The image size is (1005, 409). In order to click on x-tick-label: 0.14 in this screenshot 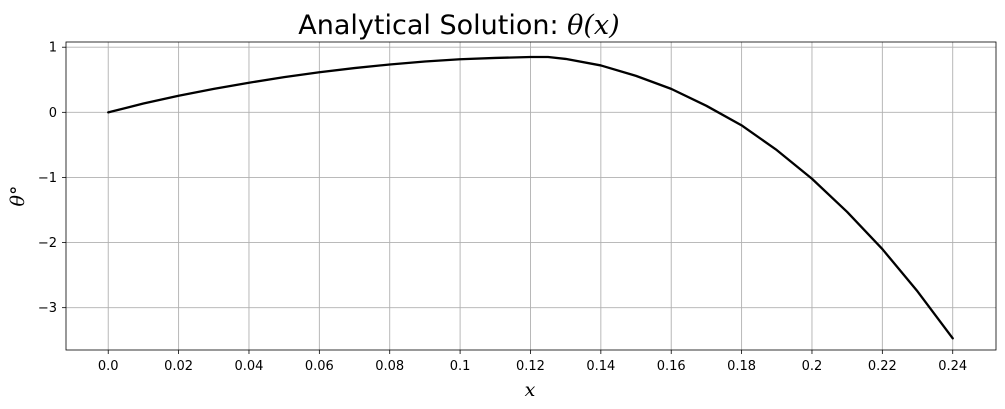, I will do `click(600, 366)`.